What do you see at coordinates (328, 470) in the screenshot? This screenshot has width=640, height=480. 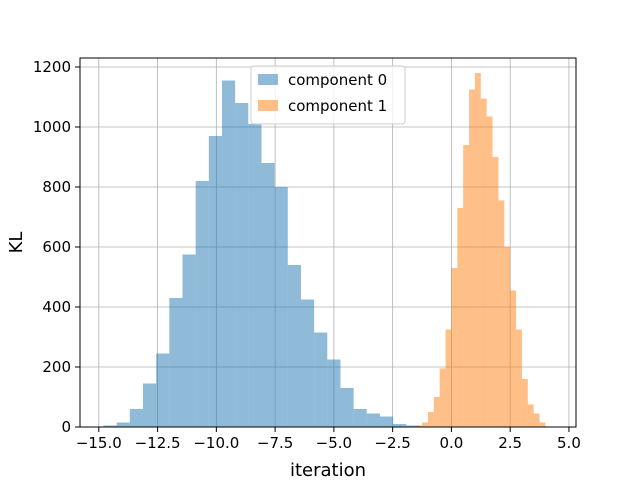 I see `x-axis-label: iteration` at bounding box center [328, 470].